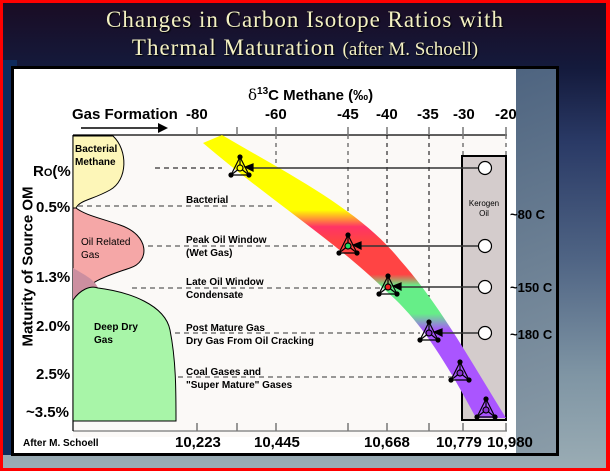 The height and width of the screenshot is (471, 610). What do you see at coordinates (124, 354) in the screenshot?
I see `zone-deep-dry-gas` at bounding box center [124, 354].